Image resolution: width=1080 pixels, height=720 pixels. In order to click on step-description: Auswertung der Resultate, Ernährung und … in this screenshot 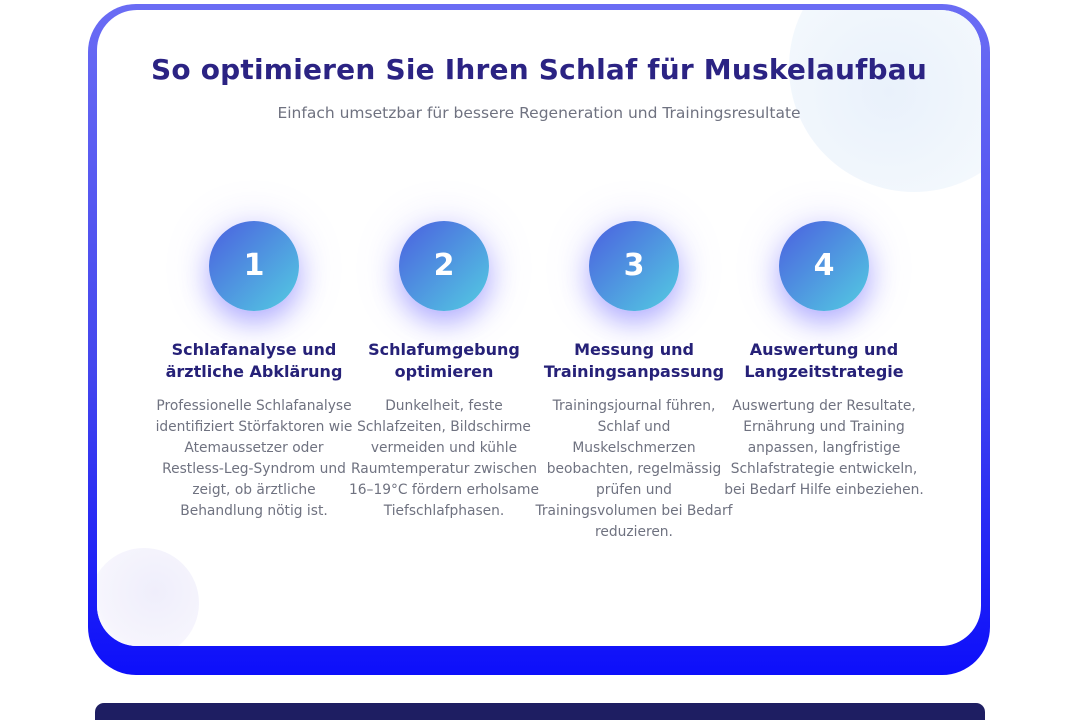, I will do `click(824, 448)`.